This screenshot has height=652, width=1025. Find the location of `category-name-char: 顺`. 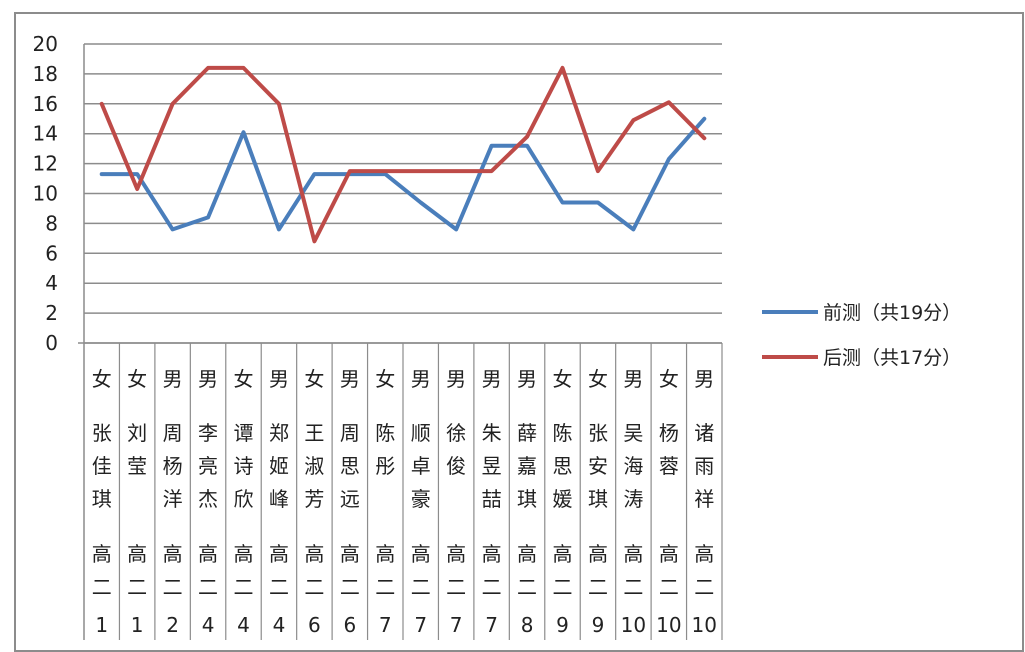

category-name-char: 顺 is located at coordinates (421, 433).